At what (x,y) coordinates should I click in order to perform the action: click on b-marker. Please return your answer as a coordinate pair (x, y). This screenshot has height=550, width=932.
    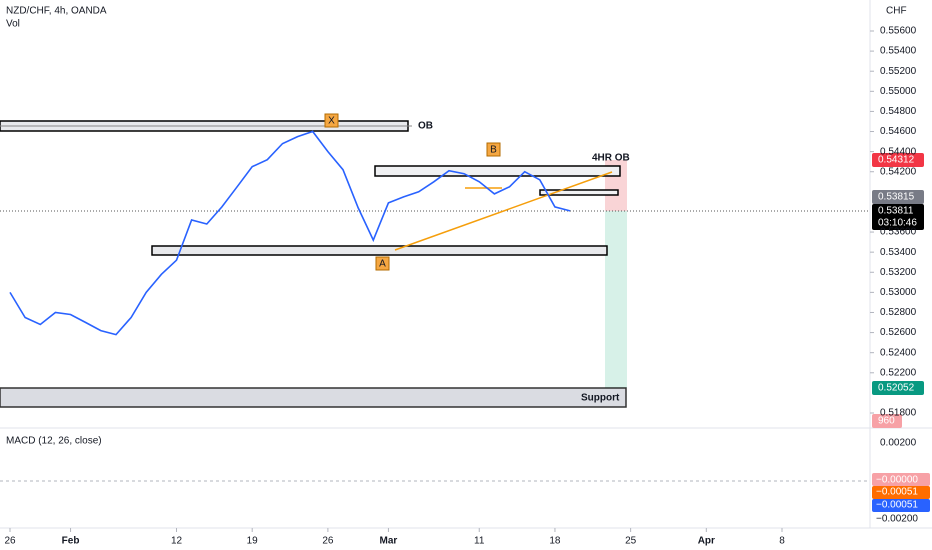
    Looking at the image, I should click on (493, 149).